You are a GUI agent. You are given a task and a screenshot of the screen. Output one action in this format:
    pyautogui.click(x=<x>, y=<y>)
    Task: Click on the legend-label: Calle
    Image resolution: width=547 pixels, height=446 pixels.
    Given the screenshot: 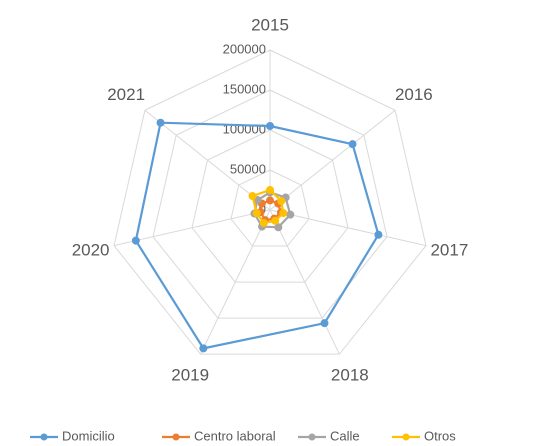 What is the action you would take?
    pyautogui.click(x=345, y=435)
    